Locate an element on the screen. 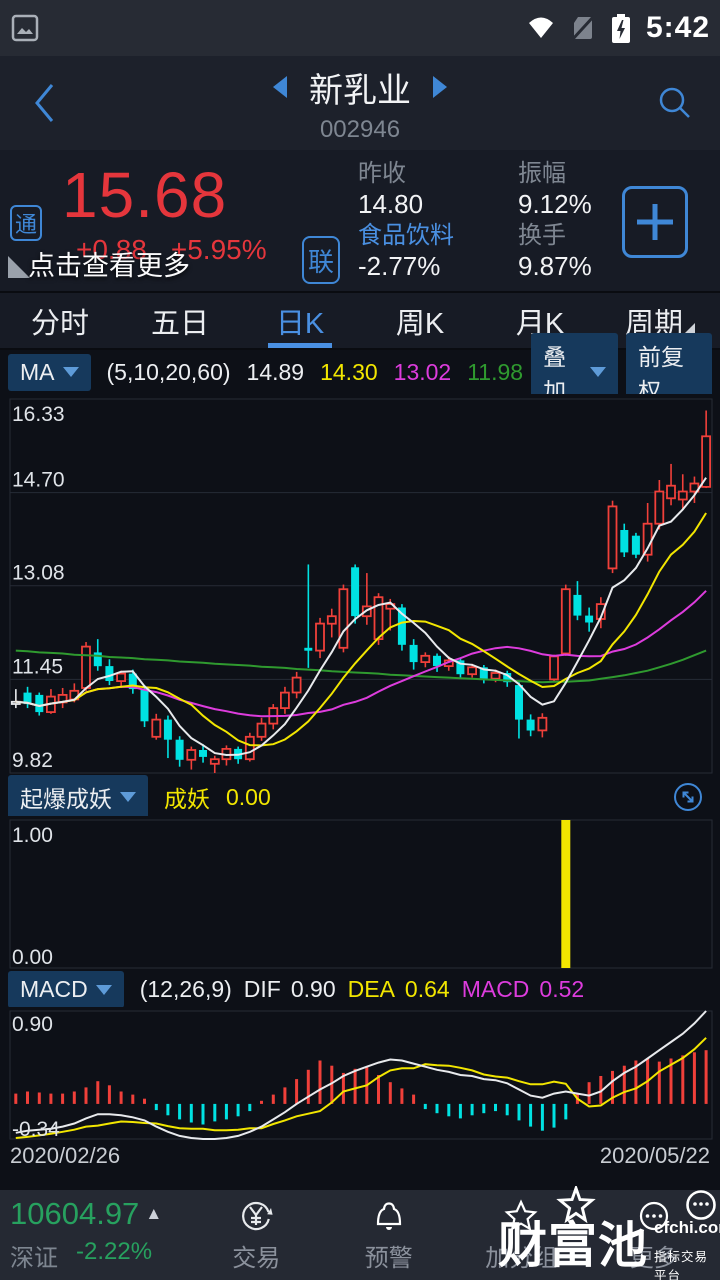  status-time: 5:42 is located at coordinates (677, 27).